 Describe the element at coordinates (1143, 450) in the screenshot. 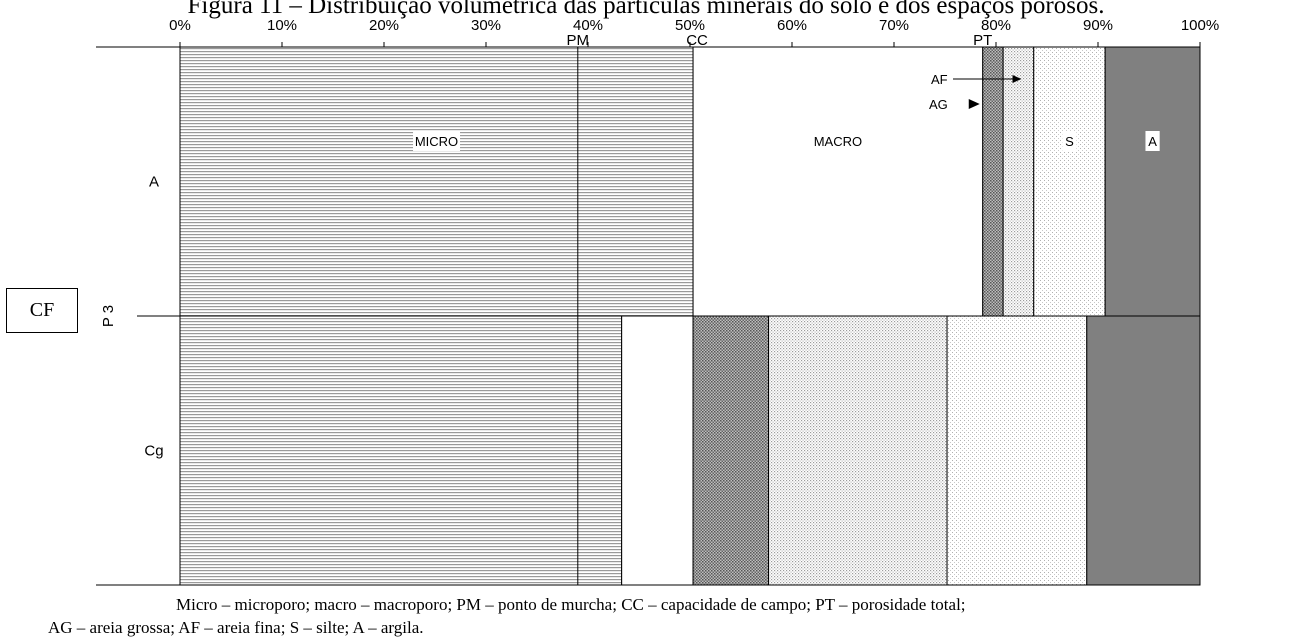

I see `bar-segment-cg-a` at that location.